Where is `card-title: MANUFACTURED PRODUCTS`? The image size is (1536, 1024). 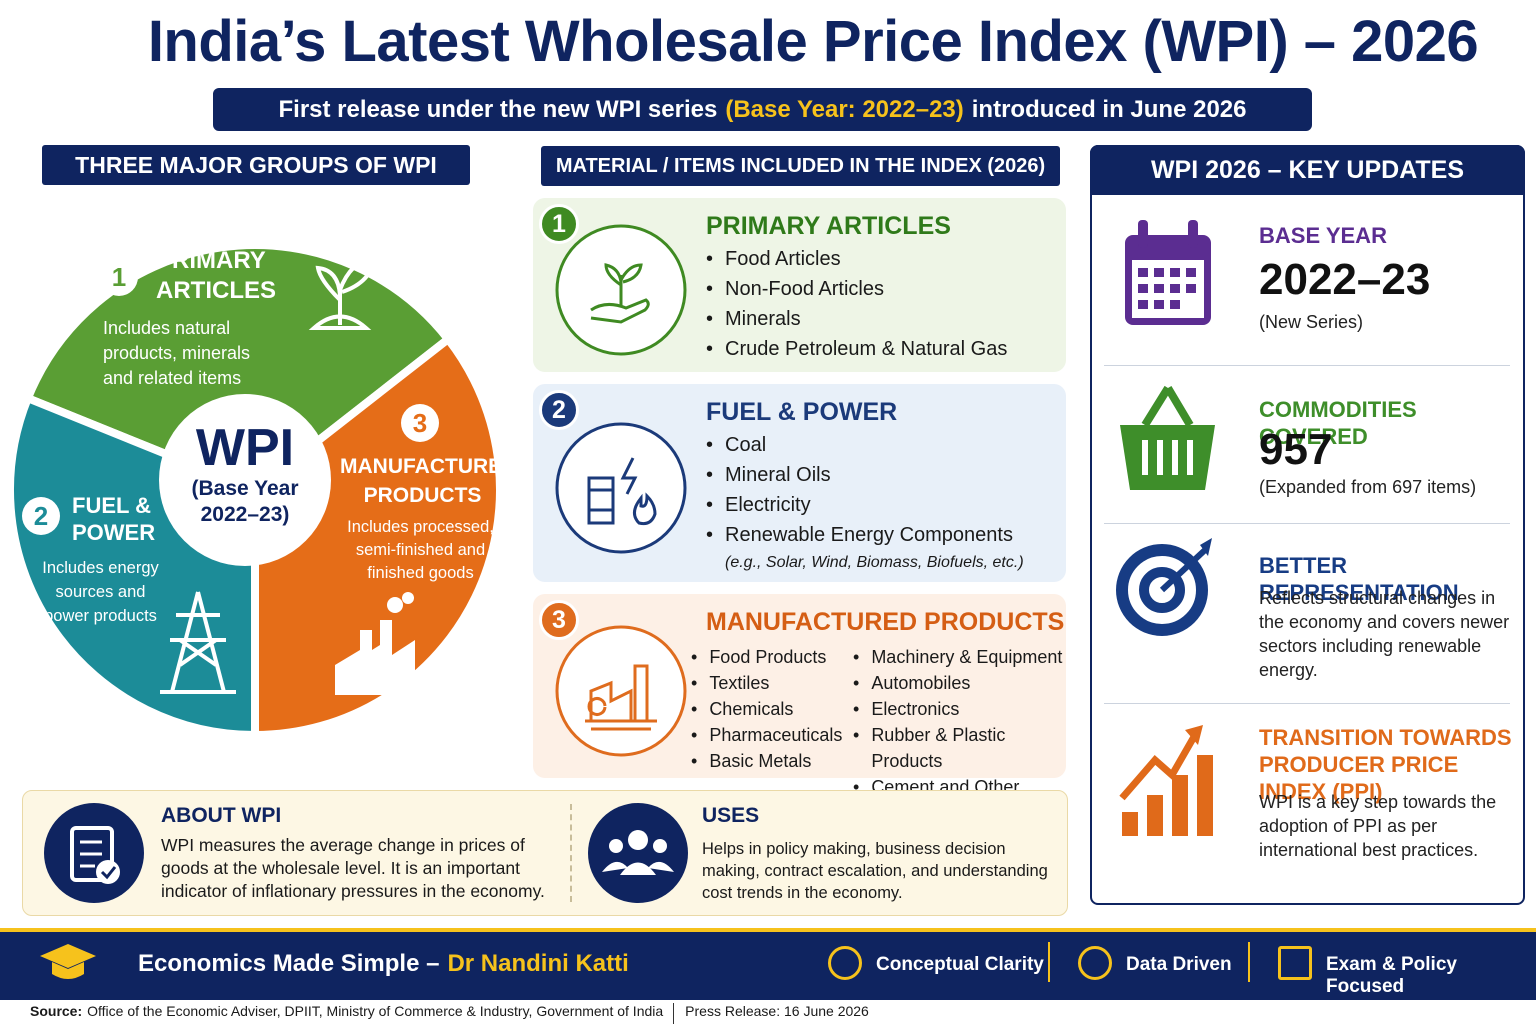 card-title: MANUFACTURED PRODUCTS is located at coordinates (885, 622).